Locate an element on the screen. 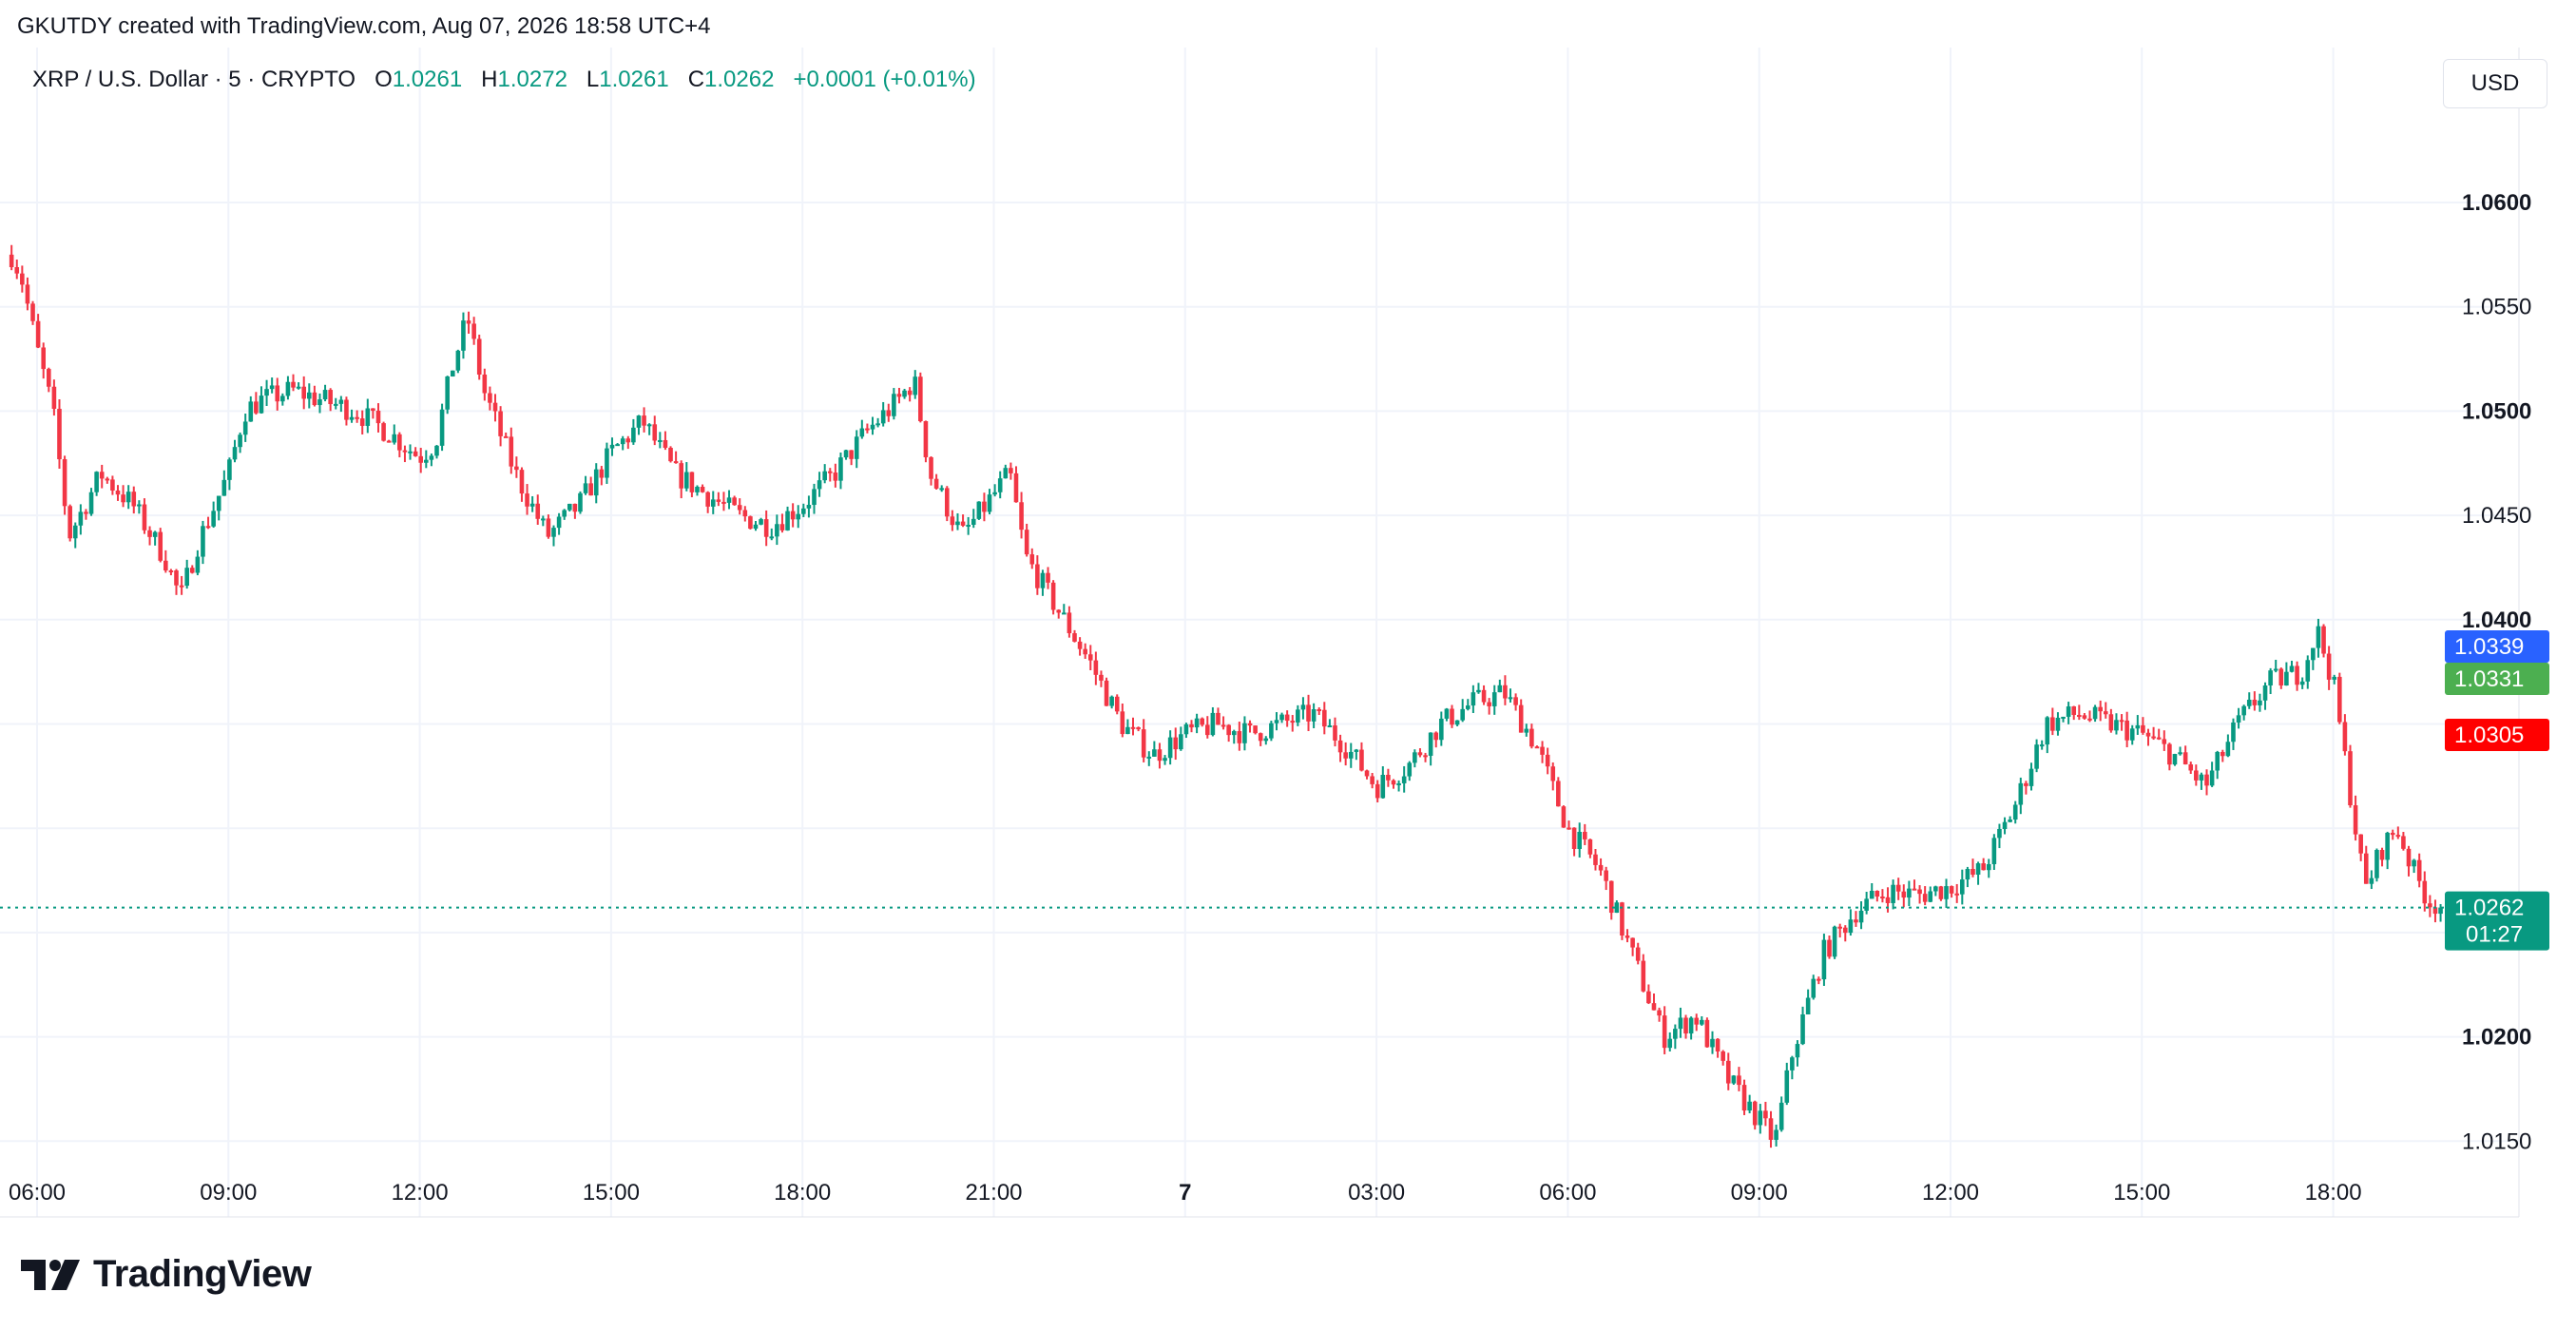 The width and height of the screenshot is (2576, 1331). currency-button: USD is located at coordinates (2495, 83).